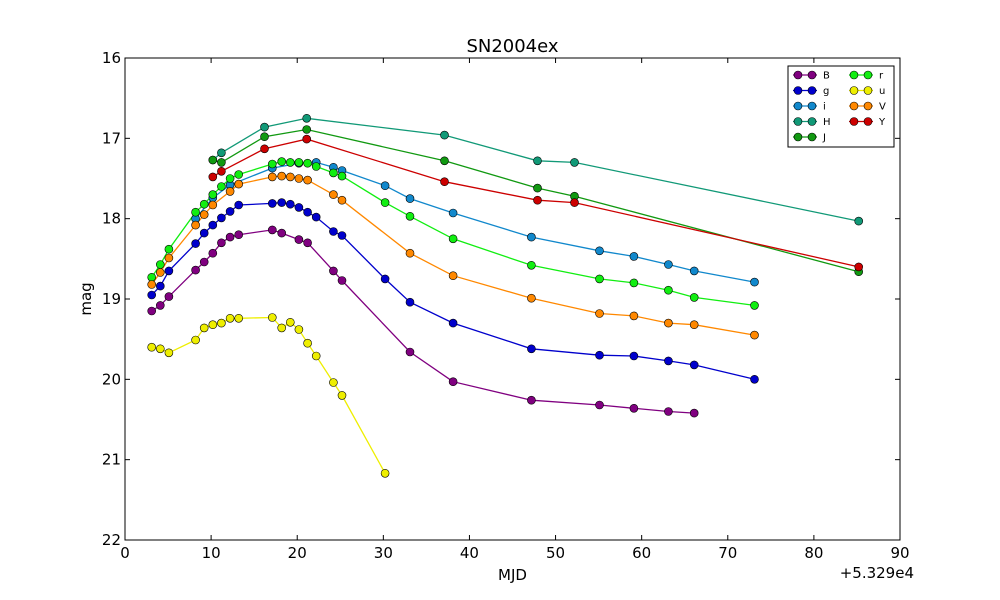 This screenshot has height=600, width=1000. I want to click on legend-label-u: u, so click(882, 91).